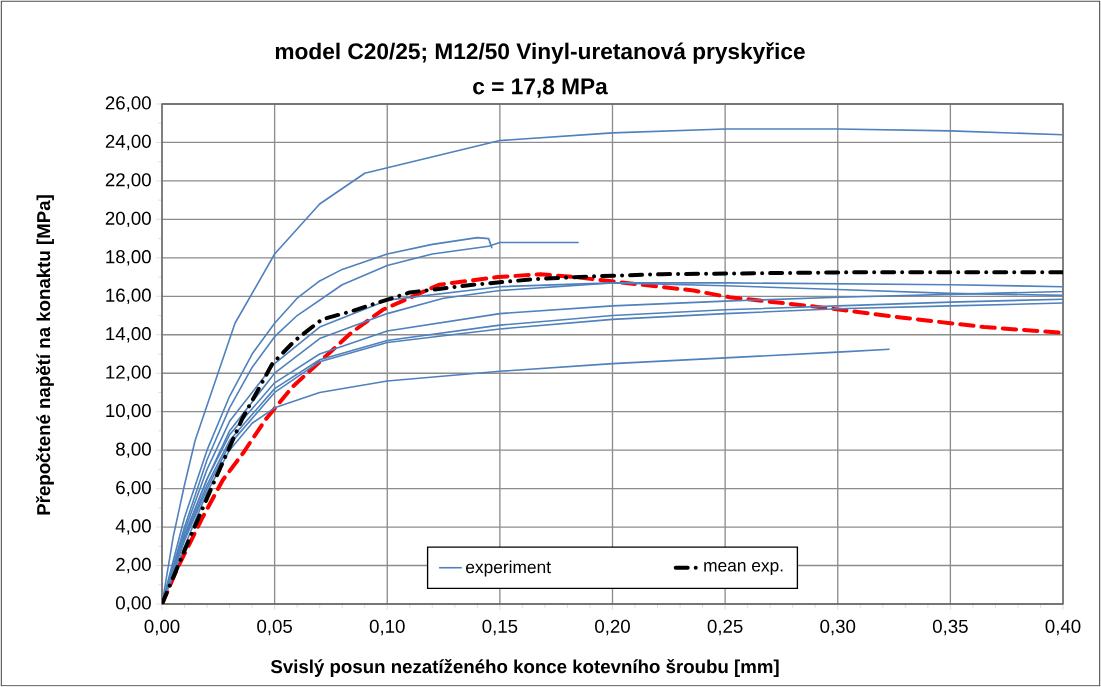 This screenshot has height=687, width=1101. I want to click on x-tick-label: 0,00, so click(162, 627).